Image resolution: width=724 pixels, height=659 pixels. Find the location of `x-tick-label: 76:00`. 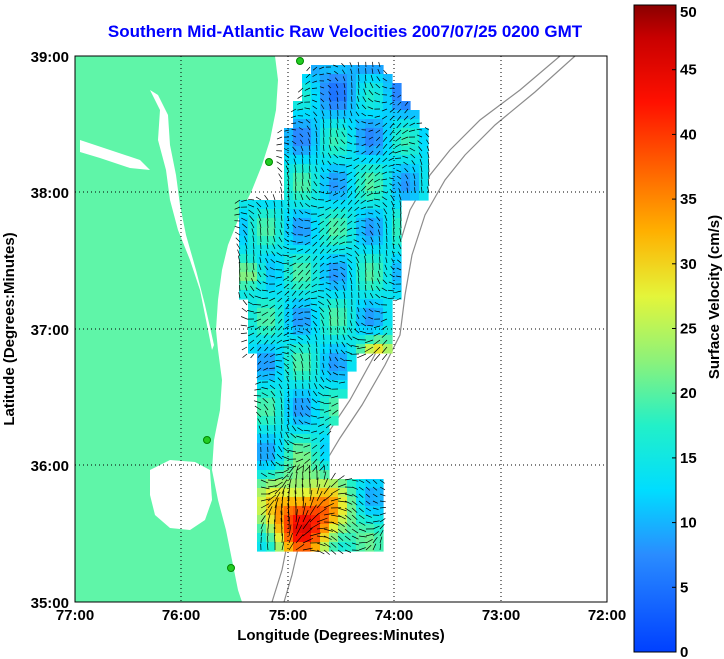

x-tick-label: 76:00 is located at coordinates (181, 615).